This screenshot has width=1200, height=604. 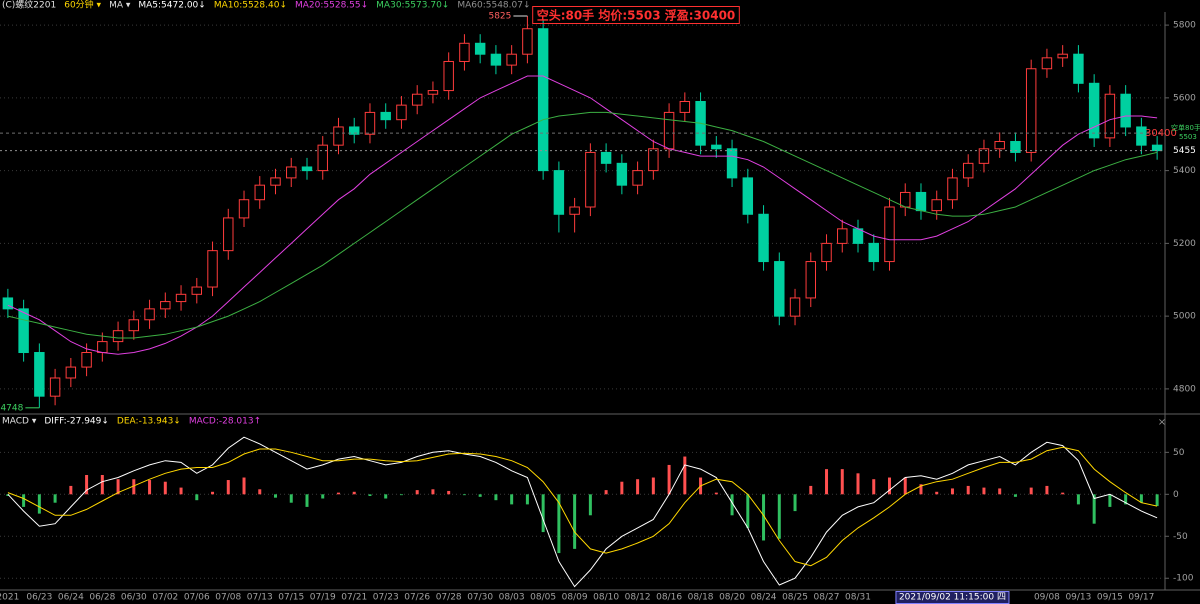 I want to click on header-label: MA20:5528.55↓, so click(x=331, y=6).